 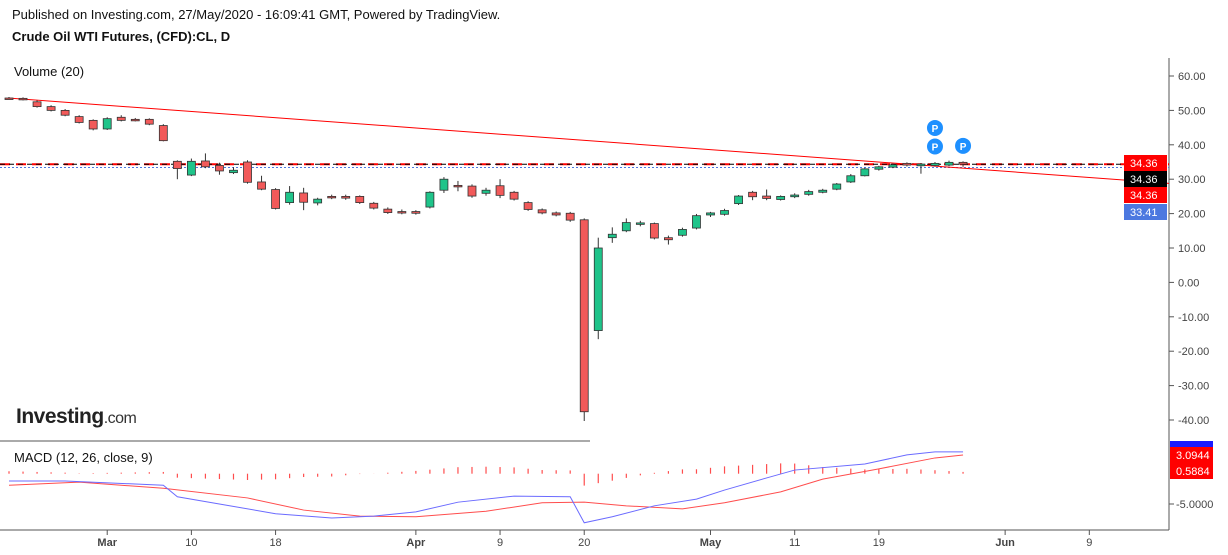 I want to click on macd-label-bg, so click(x=1191, y=455).